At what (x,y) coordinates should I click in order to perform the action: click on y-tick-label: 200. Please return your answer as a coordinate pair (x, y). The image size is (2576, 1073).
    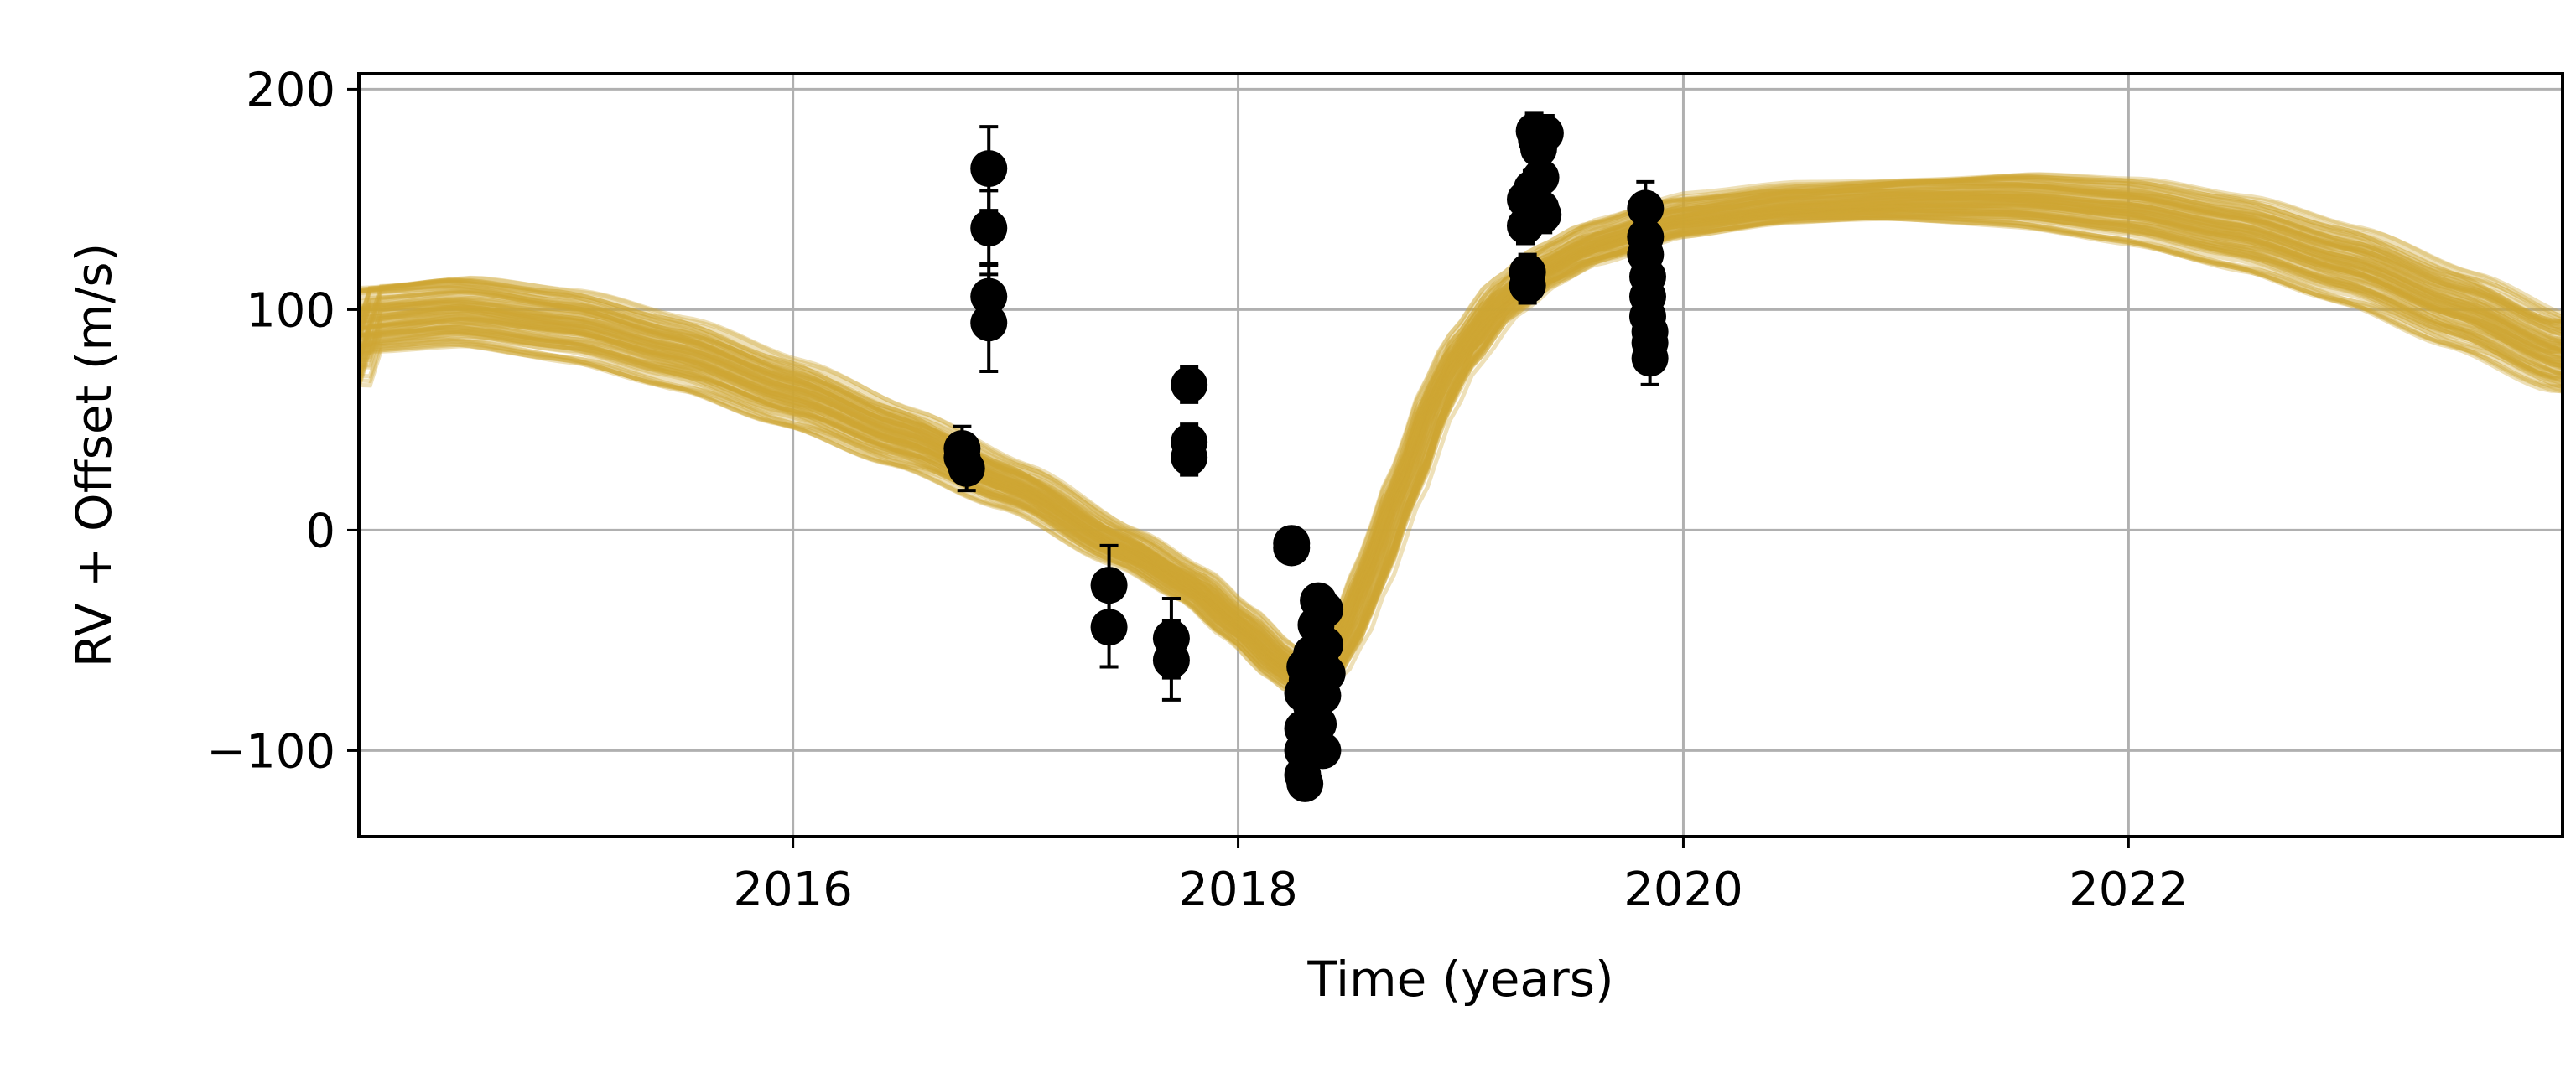
    Looking at the image, I should click on (290, 90).